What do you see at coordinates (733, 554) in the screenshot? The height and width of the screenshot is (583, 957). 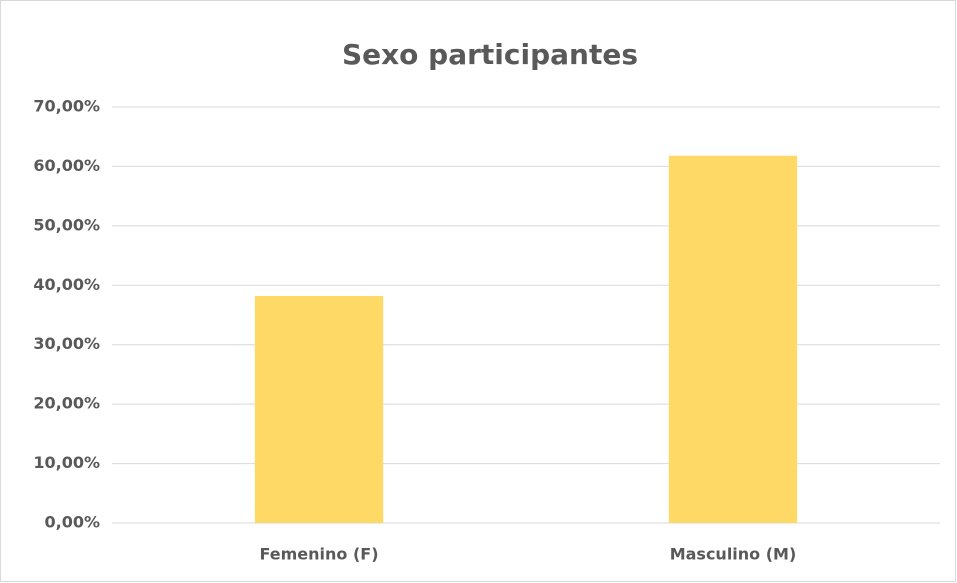 I see `x-tick-label: Masculino (M)` at bounding box center [733, 554].